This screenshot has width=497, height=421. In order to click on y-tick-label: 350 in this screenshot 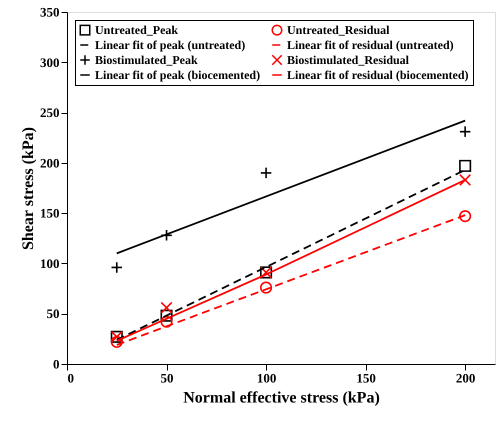, I will do `click(50, 12)`.